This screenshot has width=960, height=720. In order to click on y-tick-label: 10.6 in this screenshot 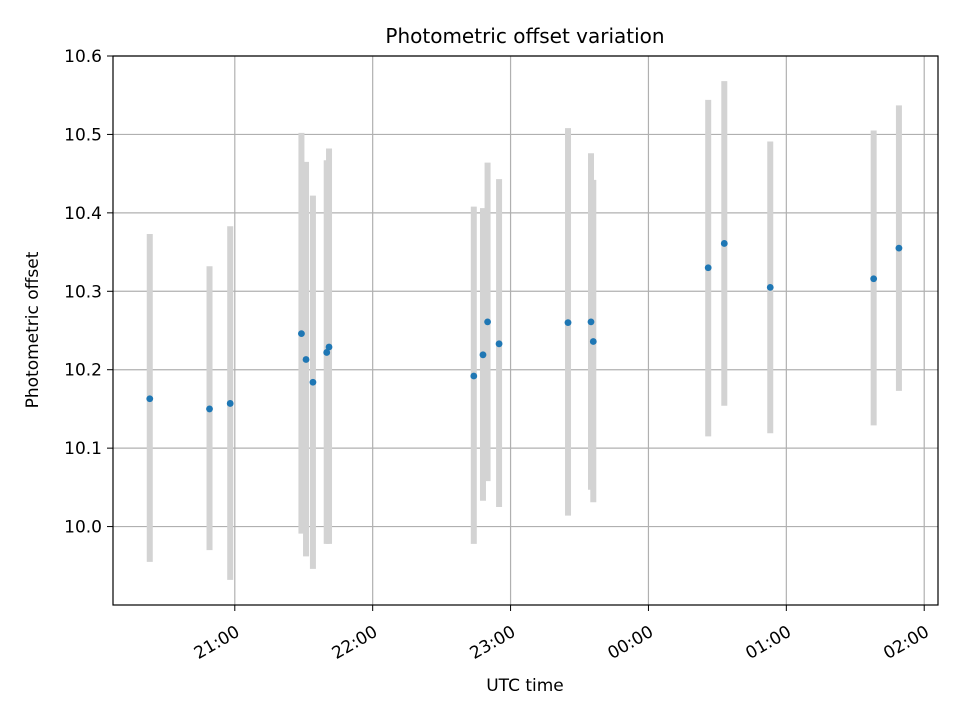, I will do `click(83, 57)`.